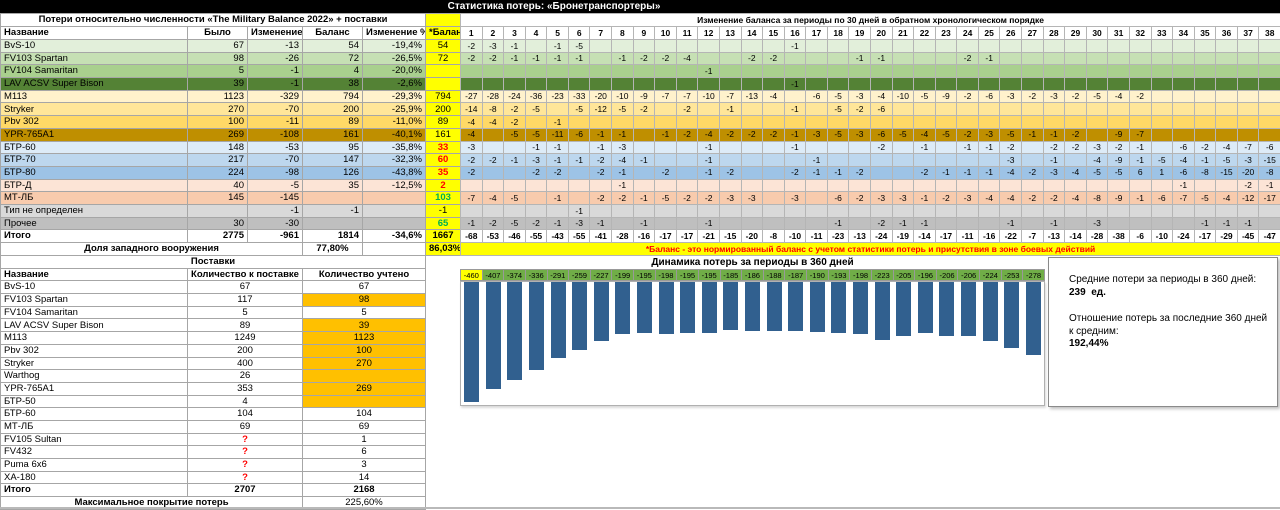 The image size is (1280, 510). I want to click on losses-change-pct-cell: -26,5%, so click(394, 58).